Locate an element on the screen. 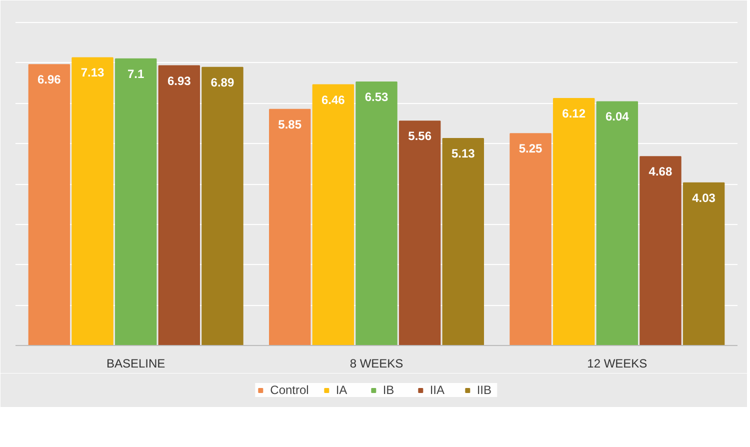 The width and height of the screenshot is (750, 447). data-label: 4.03 is located at coordinates (704, 197).